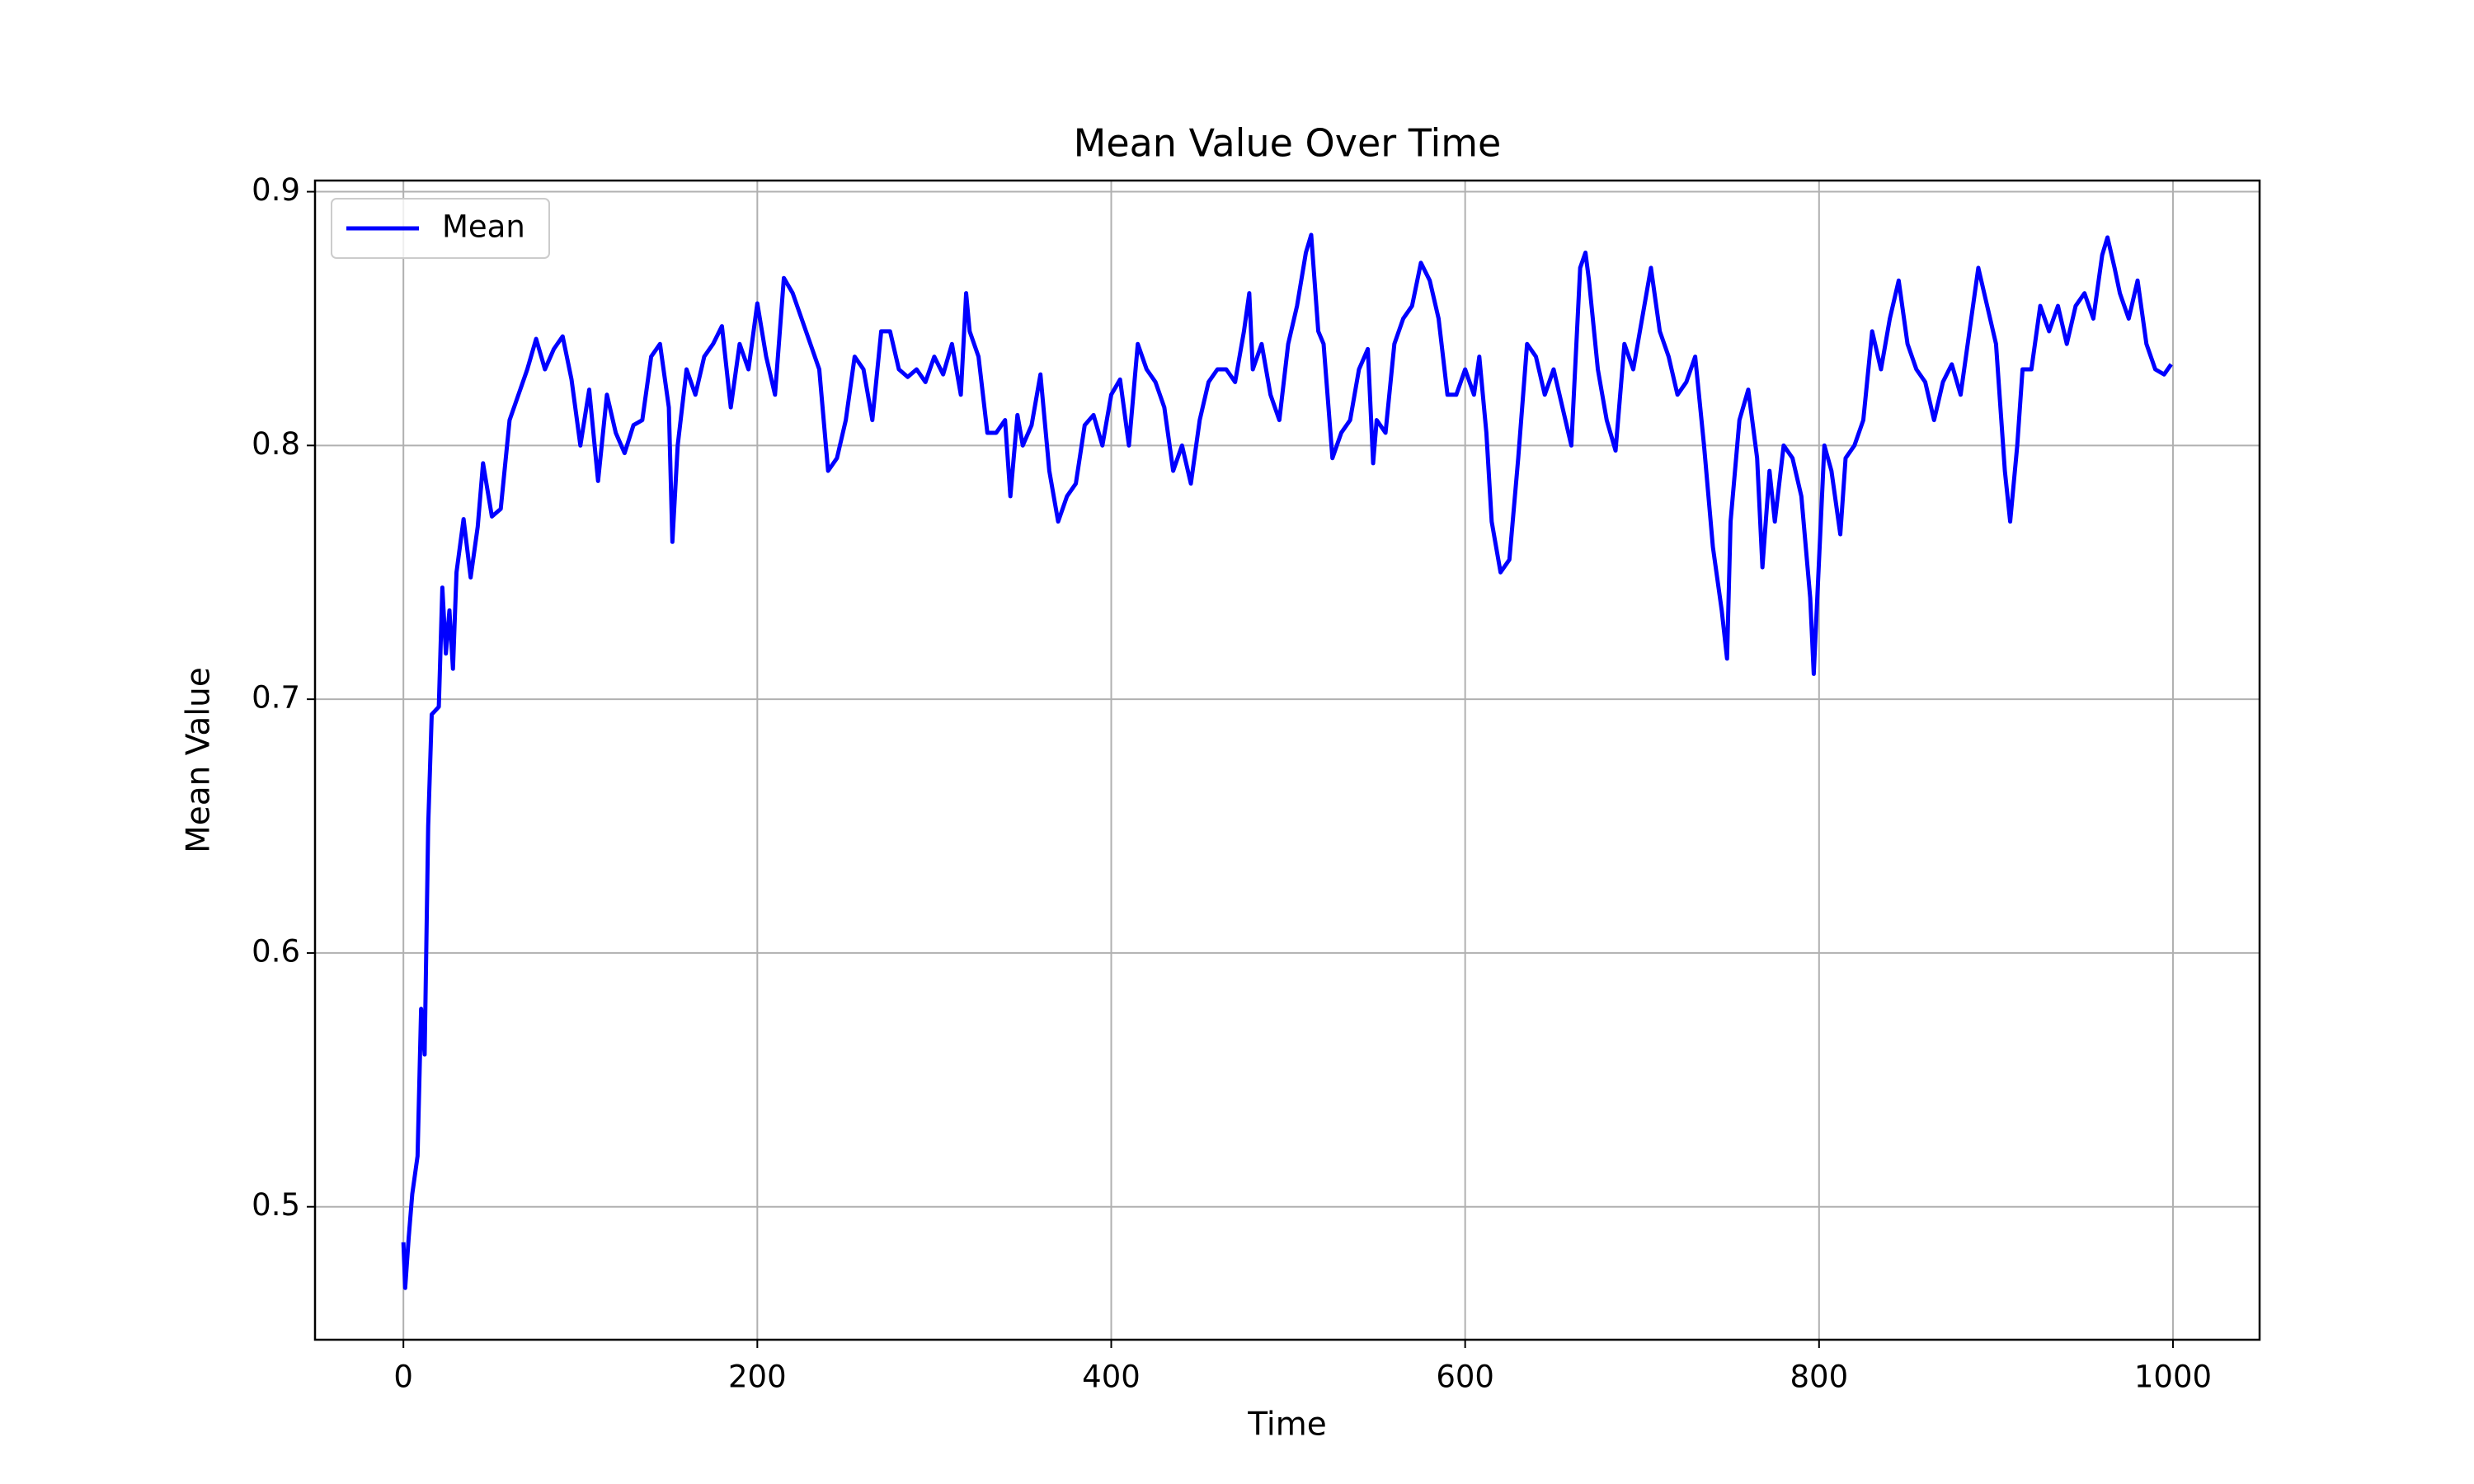  What do you see at coordinates (757, 1377) in the screenshot?
I see `x-tick-label: 200` at bounding box center [757, 1377].